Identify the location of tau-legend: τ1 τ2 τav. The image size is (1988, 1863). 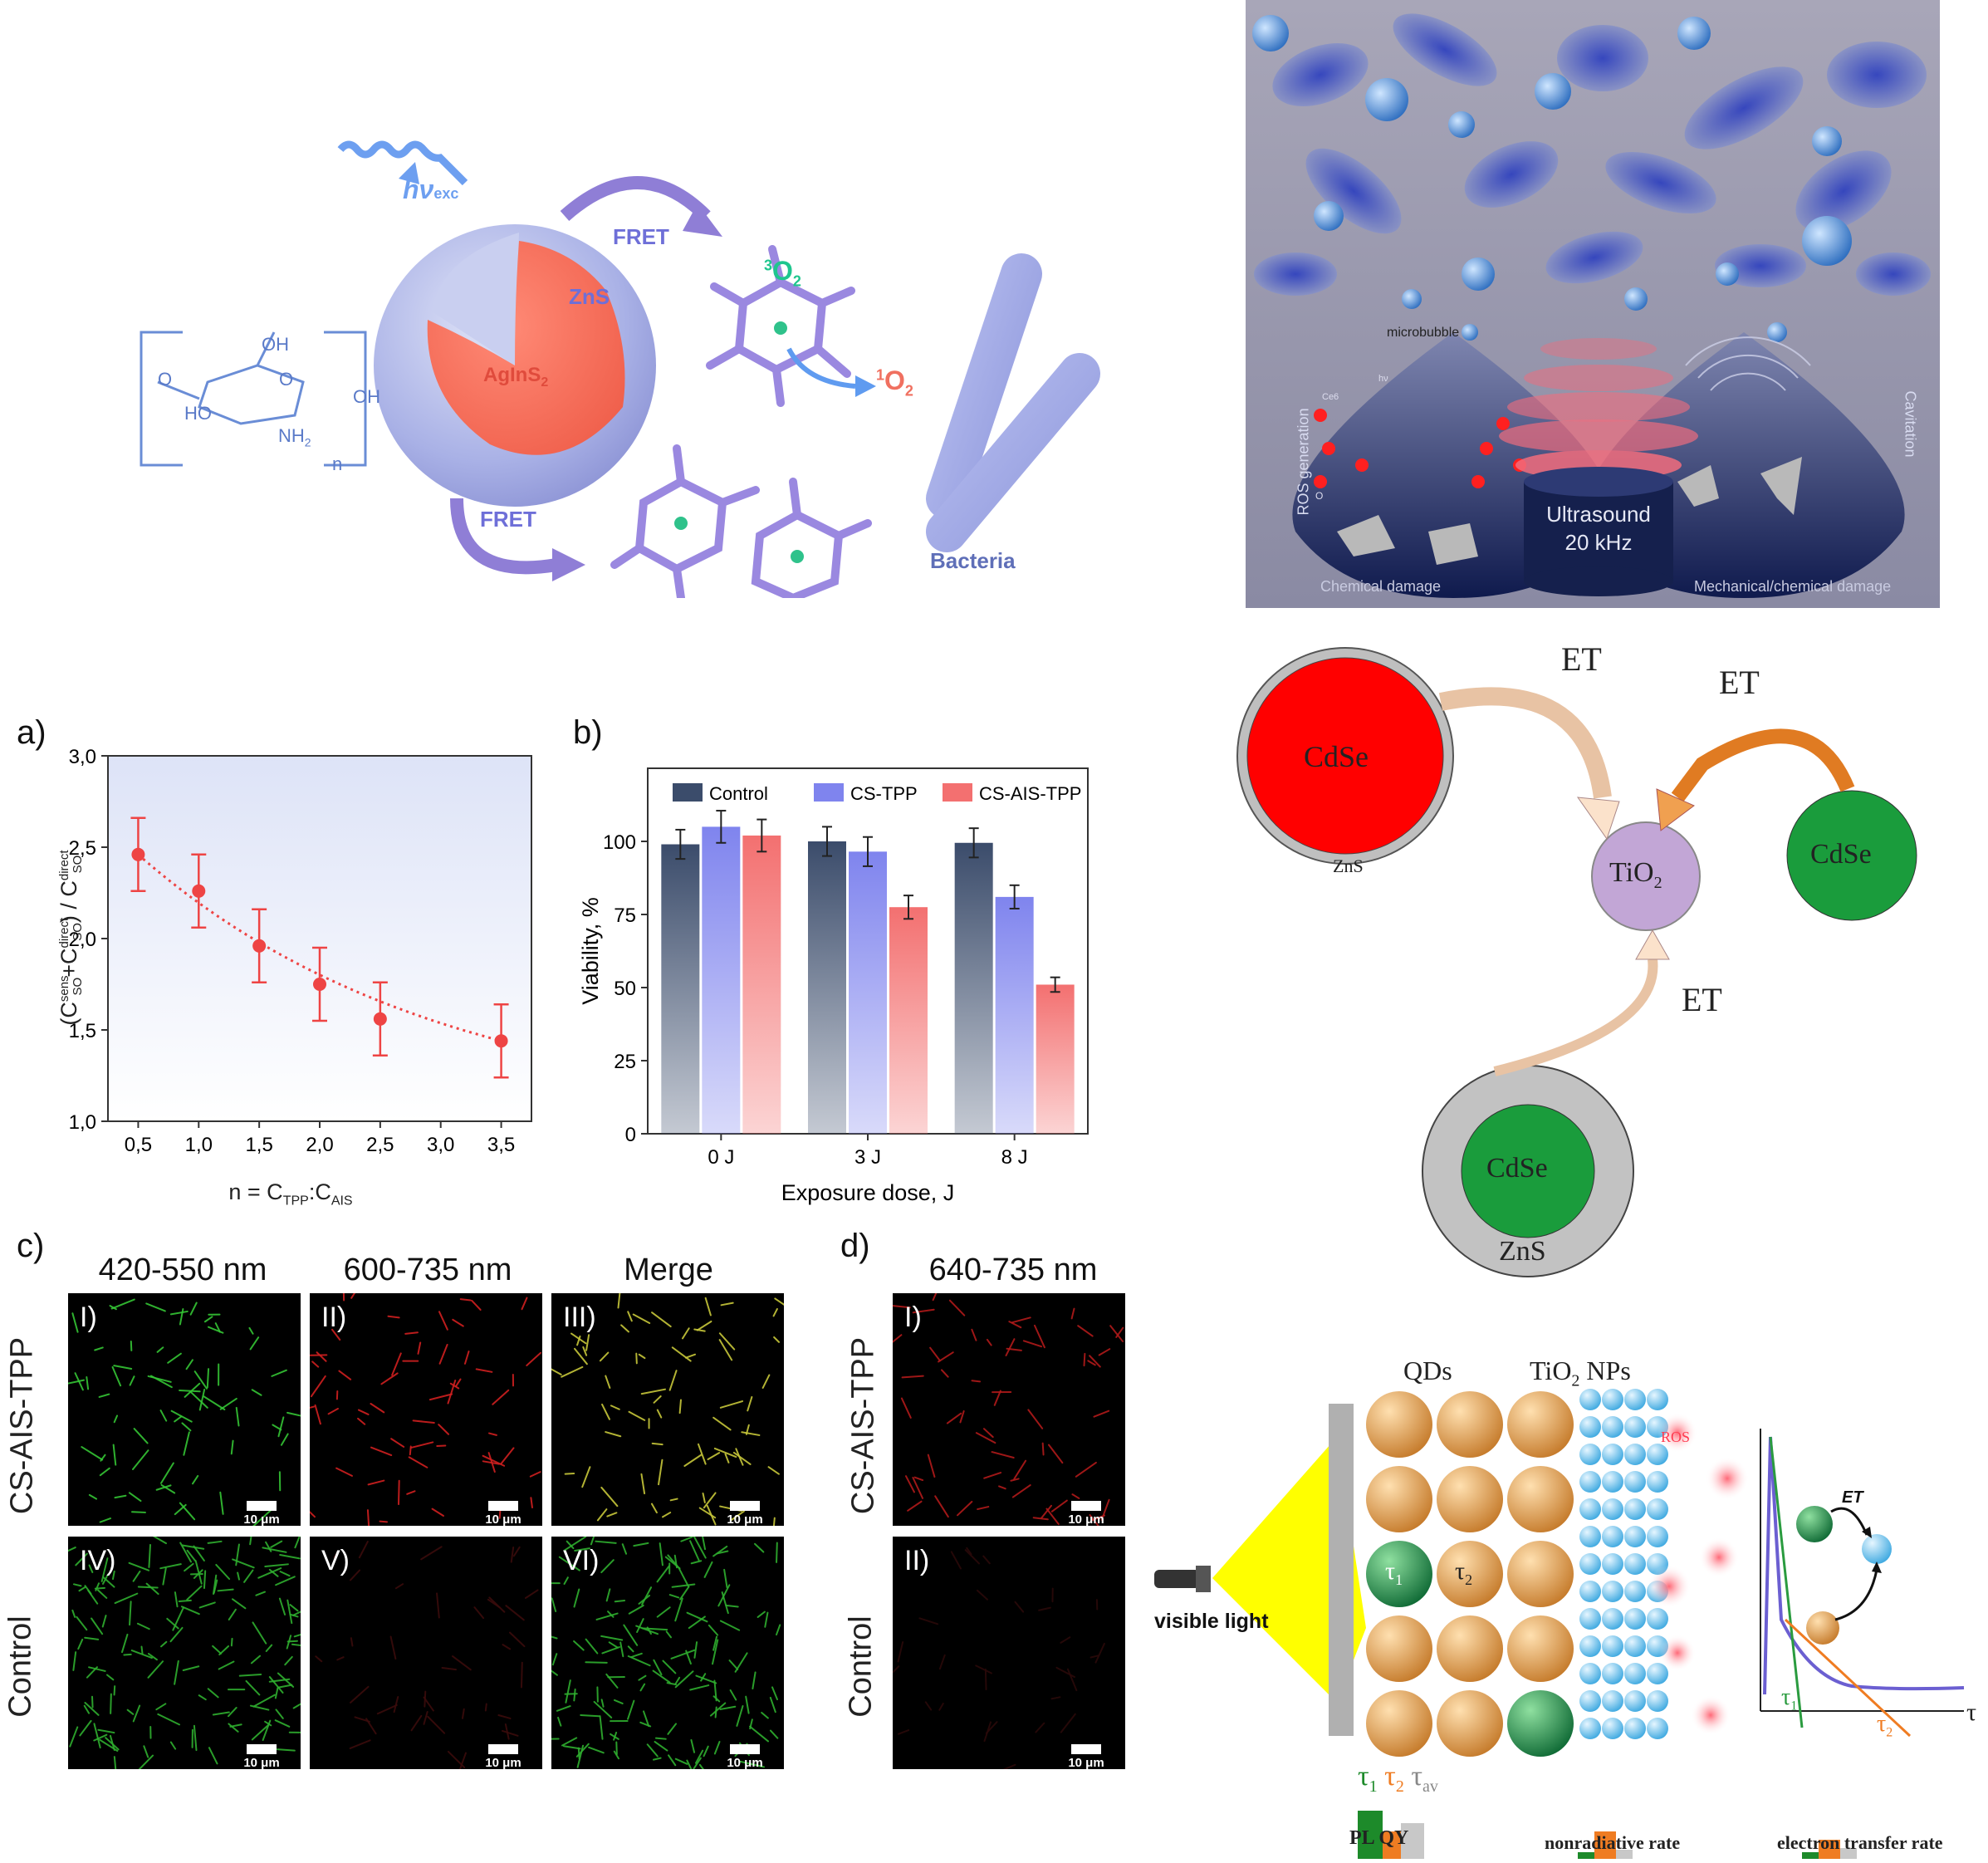
(1398, 1779).